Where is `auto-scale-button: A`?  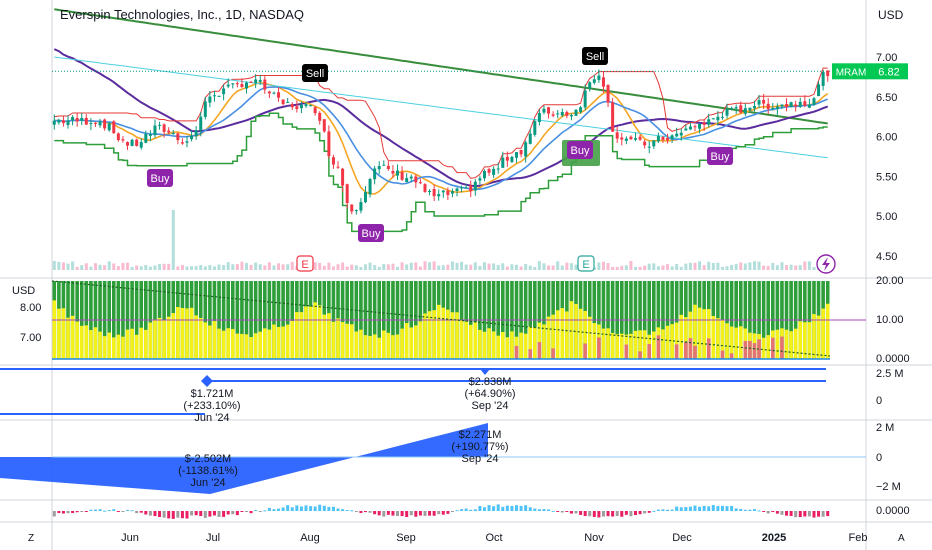 auto-scale-button: A is located at coordinates (901, 538).